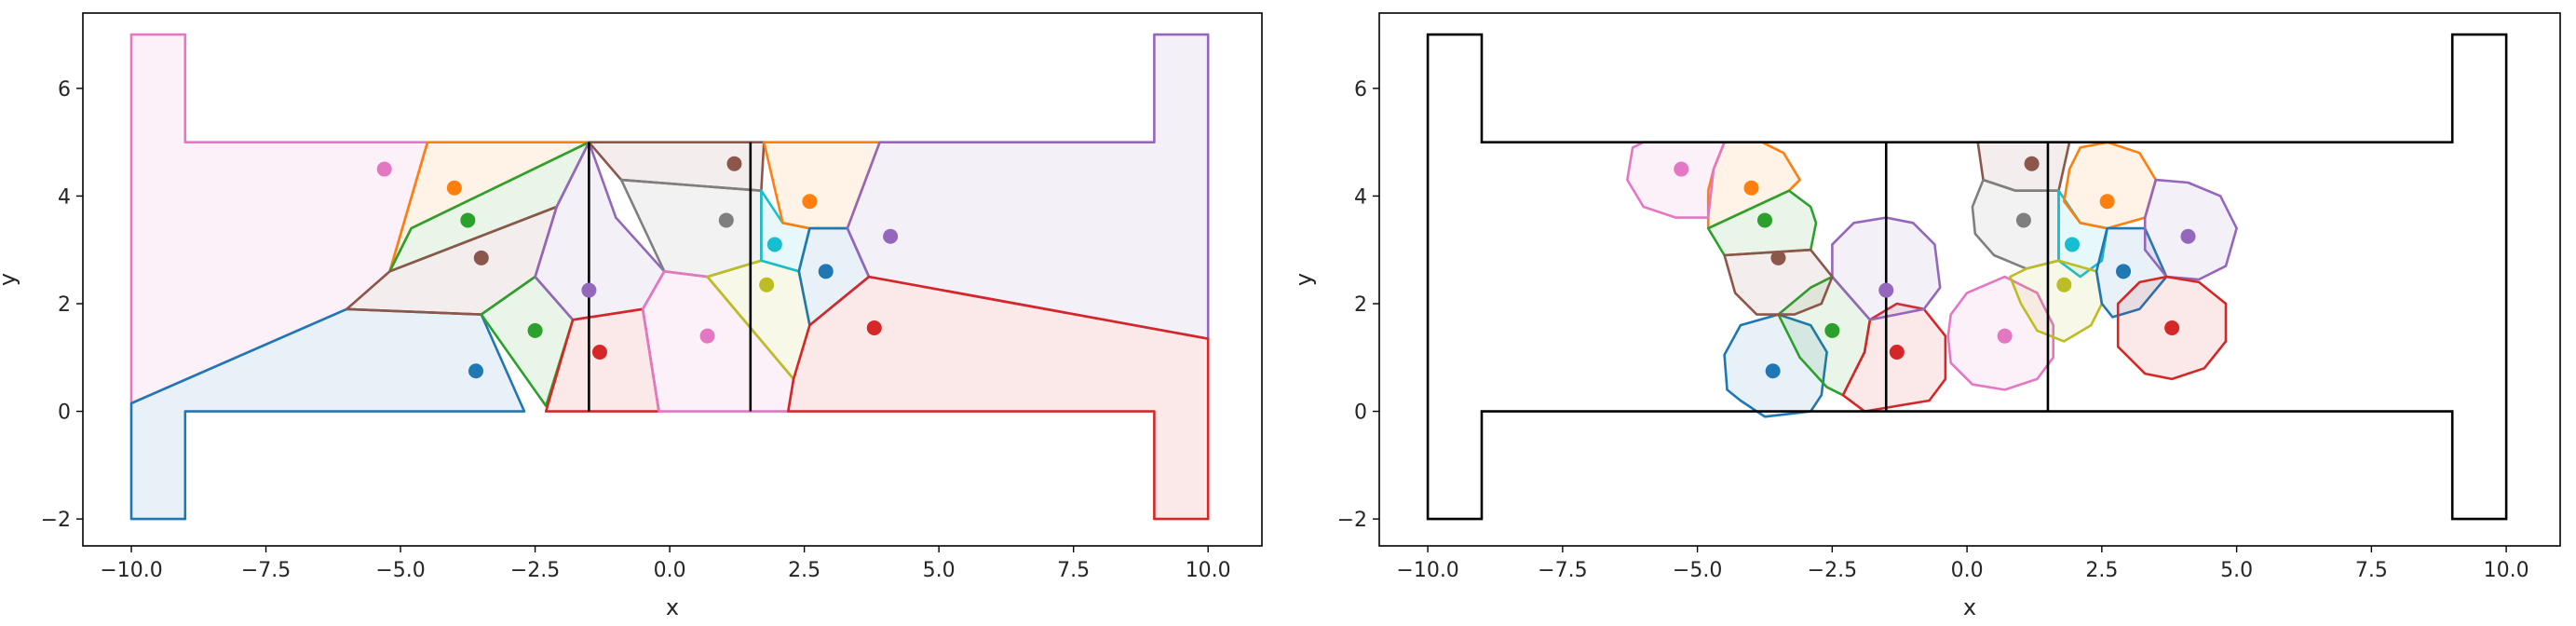 This screenshot has height=626, width=2576. I want to click on y-ticks-right: −2 0 2 4 6, so click(1358, 305).